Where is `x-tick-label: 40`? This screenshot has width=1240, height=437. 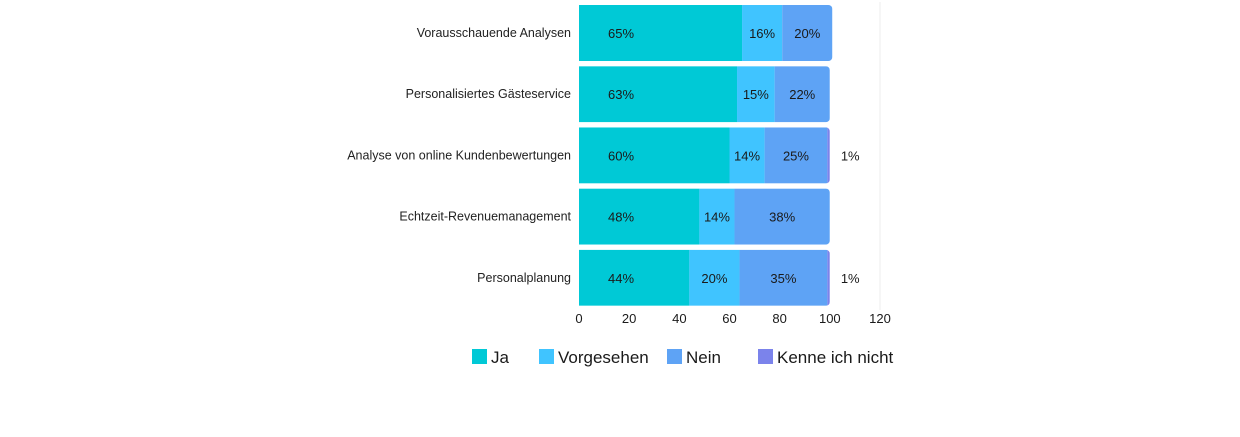 x-tick-label: 40 is located at coordinates (679, 318).